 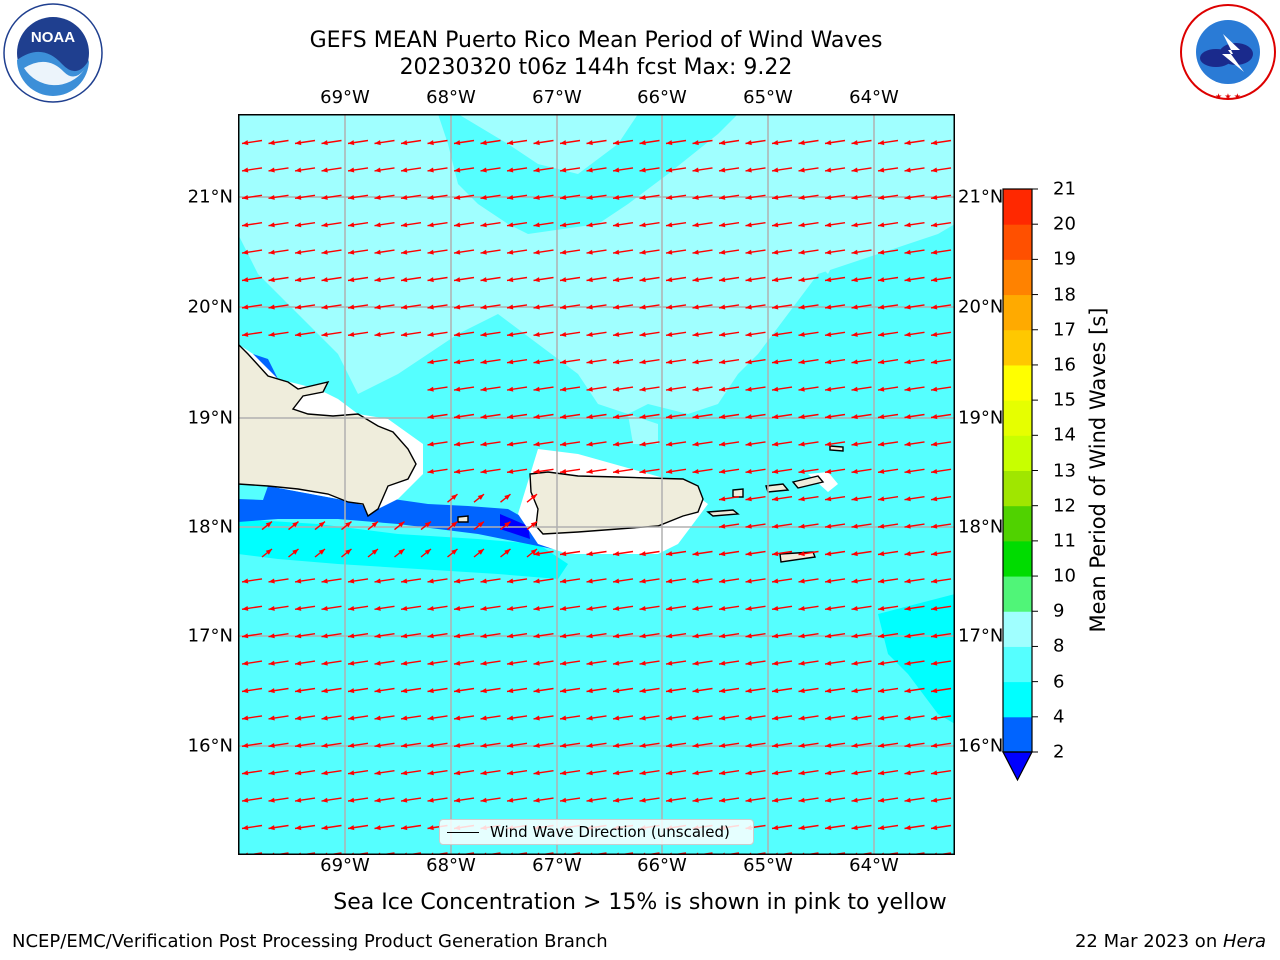 I want to click on colorbar-tick-label: 16, so click(x=1064, y=365).